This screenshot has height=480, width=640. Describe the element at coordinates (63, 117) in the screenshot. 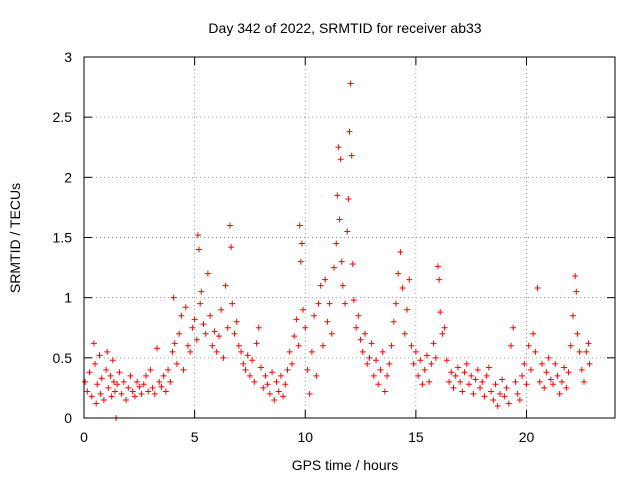

I see `y-tick-label: 2.5` at that location.